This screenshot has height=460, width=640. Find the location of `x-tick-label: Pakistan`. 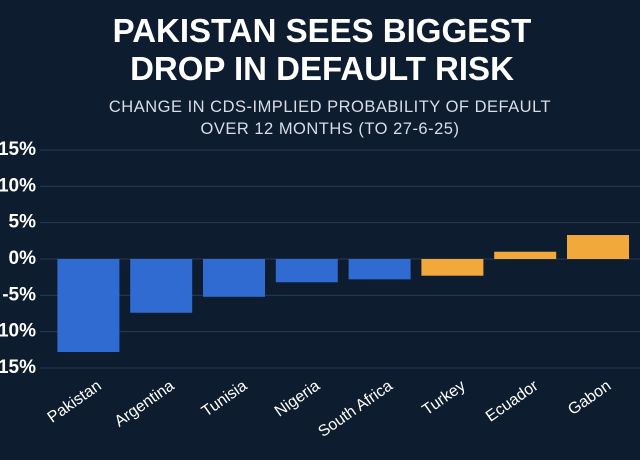

x-tick-label: Pakistan is located at coordinates (75, 401).